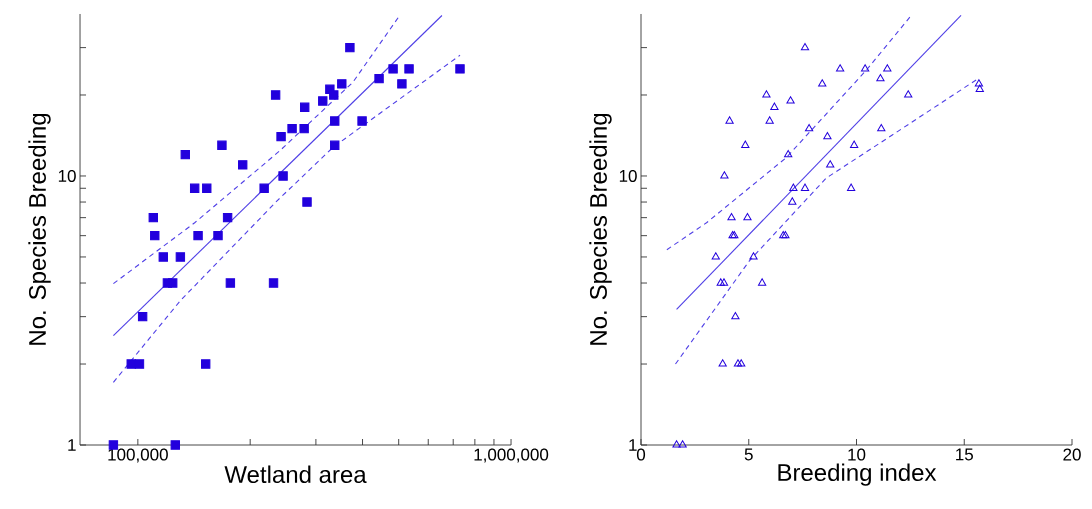 This screenshot has height=509, width=1092. I want to click on x-tick-label: 0, so click(641, 454).